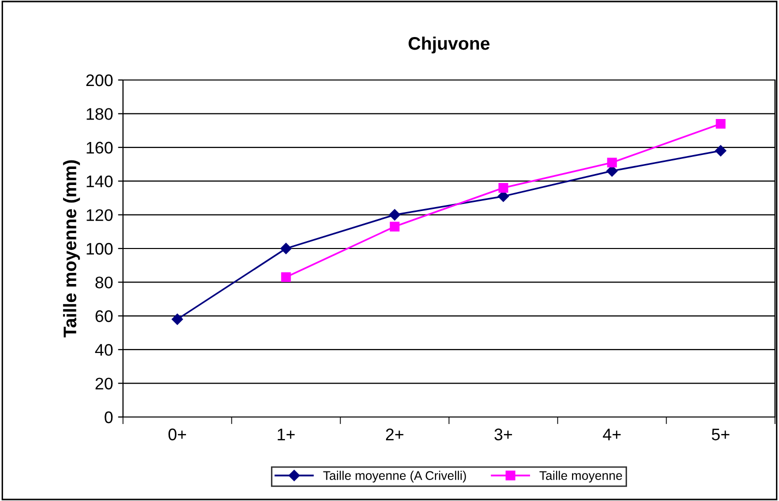 Image resolution: width=779 pixels, height=501 pixels. Describe the element at coordinates (580, 476) in the screenshot. I see `legend-label: Taille moyenne` at that location.